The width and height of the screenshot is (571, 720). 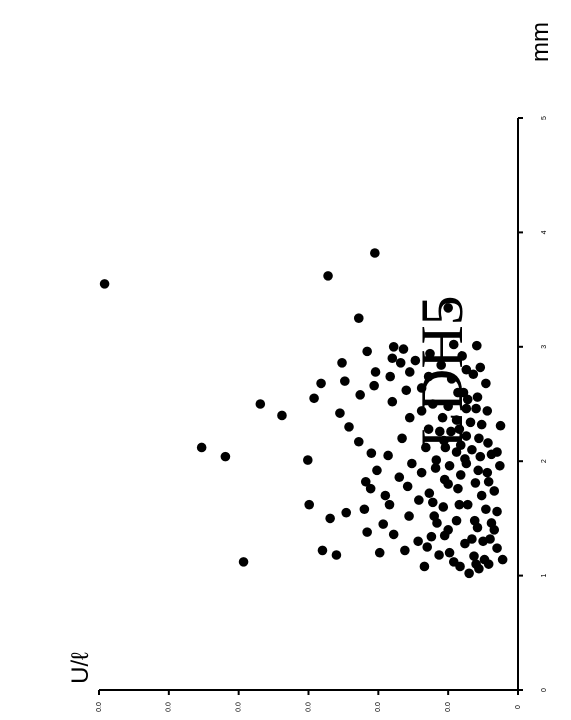 I want to click on y-tick-label: 0, so click(x=518, y=707).